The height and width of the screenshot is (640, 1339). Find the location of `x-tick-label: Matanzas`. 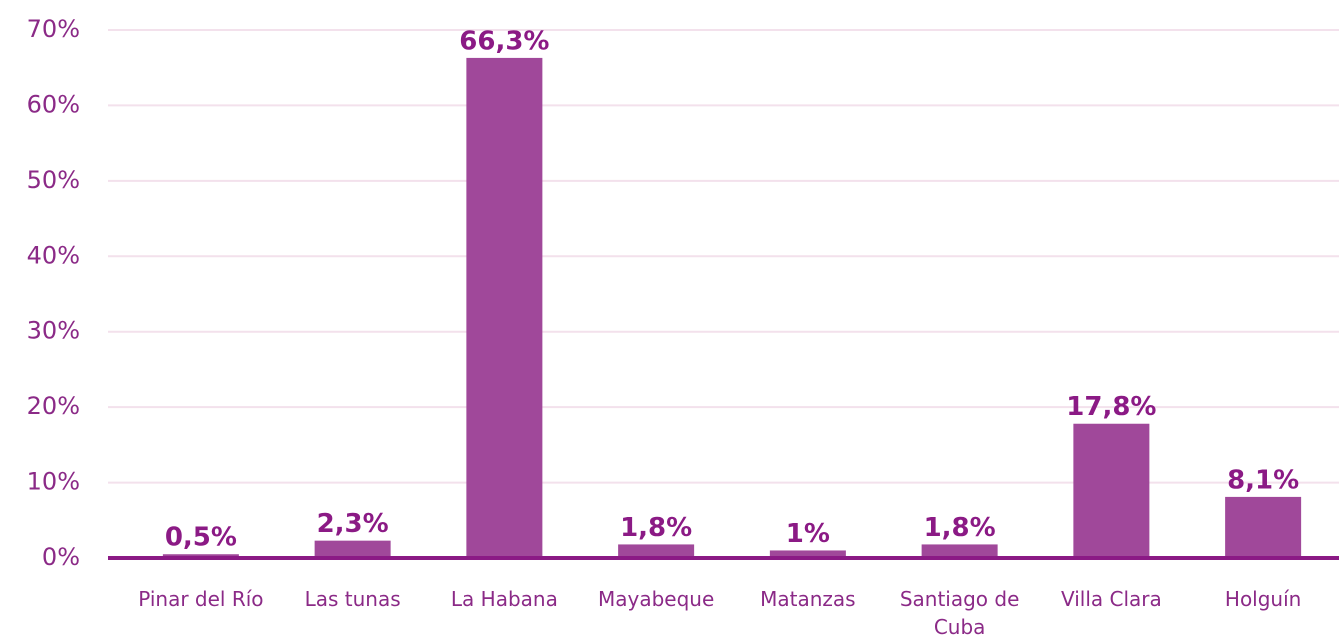

x-tick-label: Matanzas is located at coordinates (808, 599).